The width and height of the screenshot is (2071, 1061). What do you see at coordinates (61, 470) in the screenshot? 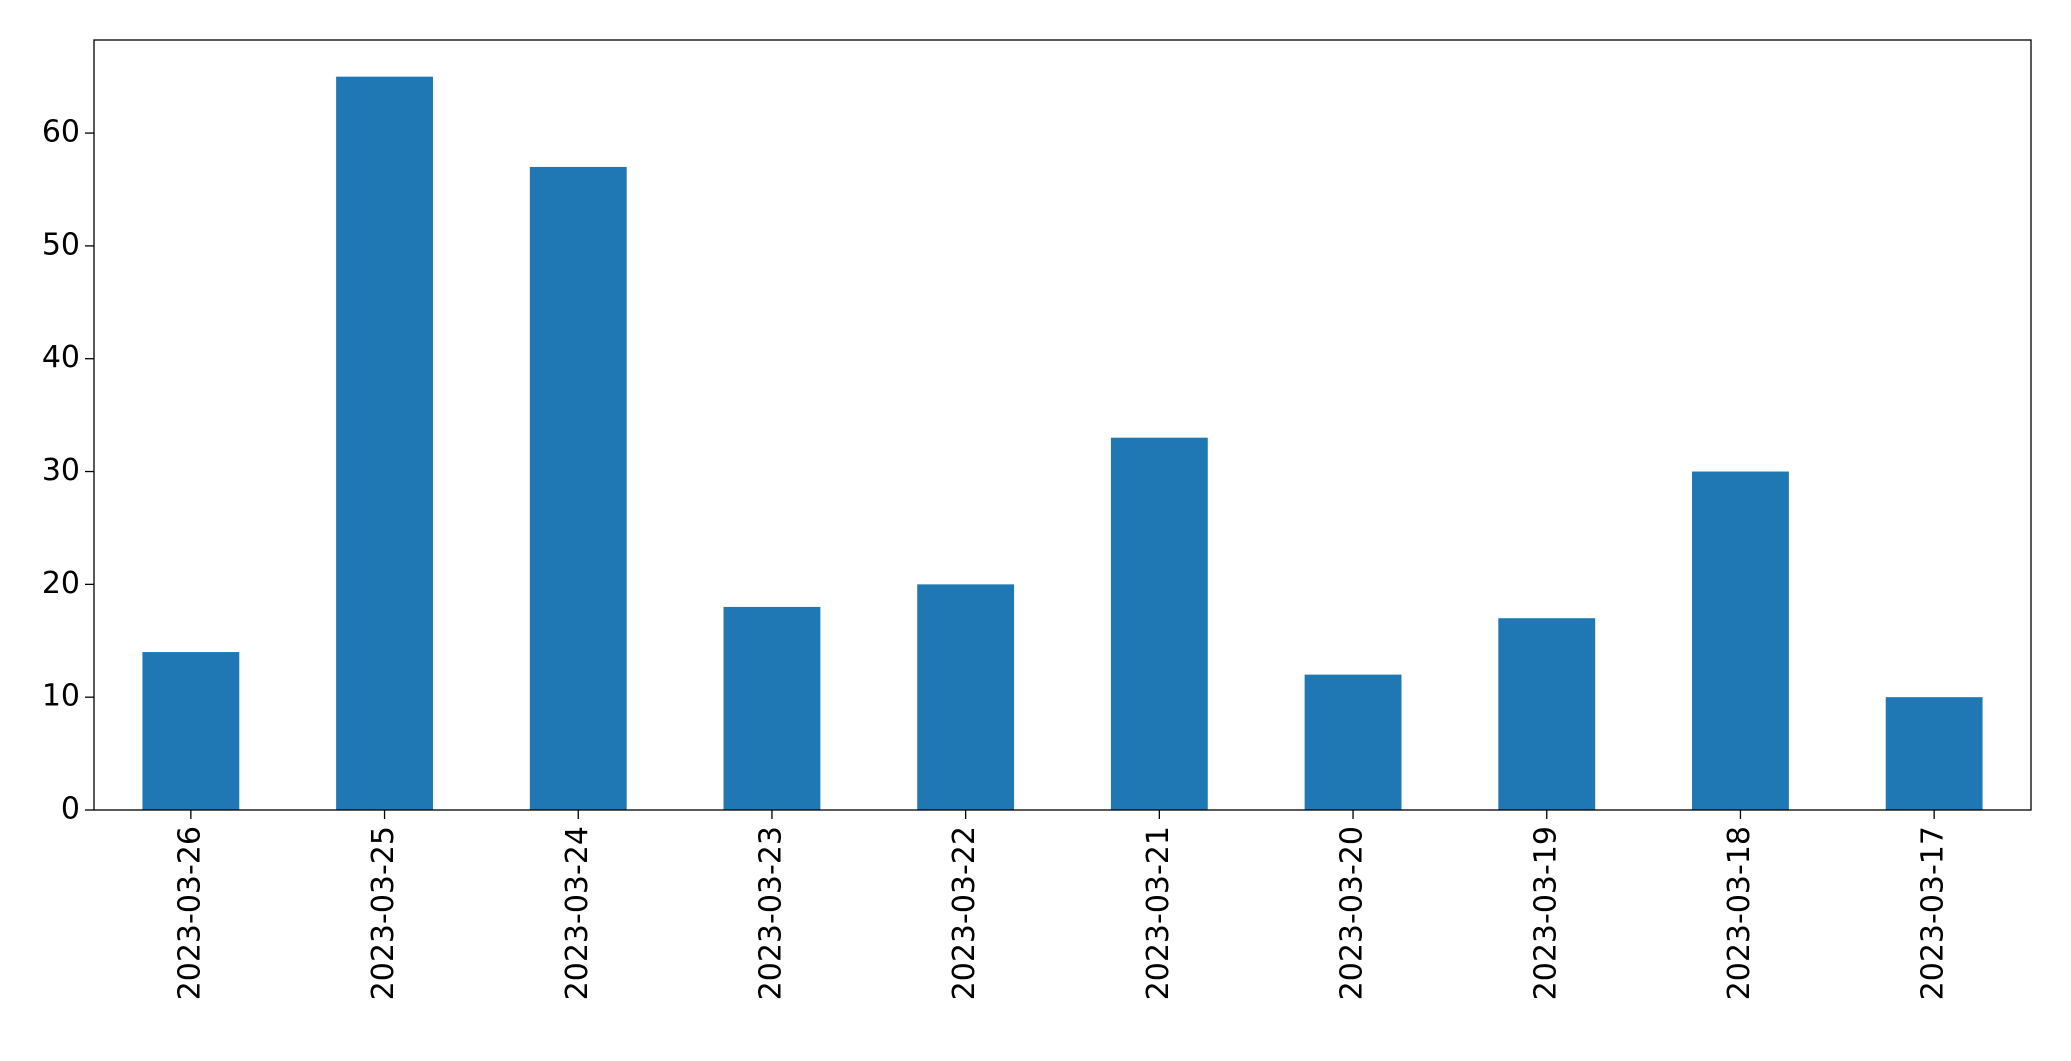
I see `y-tick-label: 30` at bounding box center [61, 470].